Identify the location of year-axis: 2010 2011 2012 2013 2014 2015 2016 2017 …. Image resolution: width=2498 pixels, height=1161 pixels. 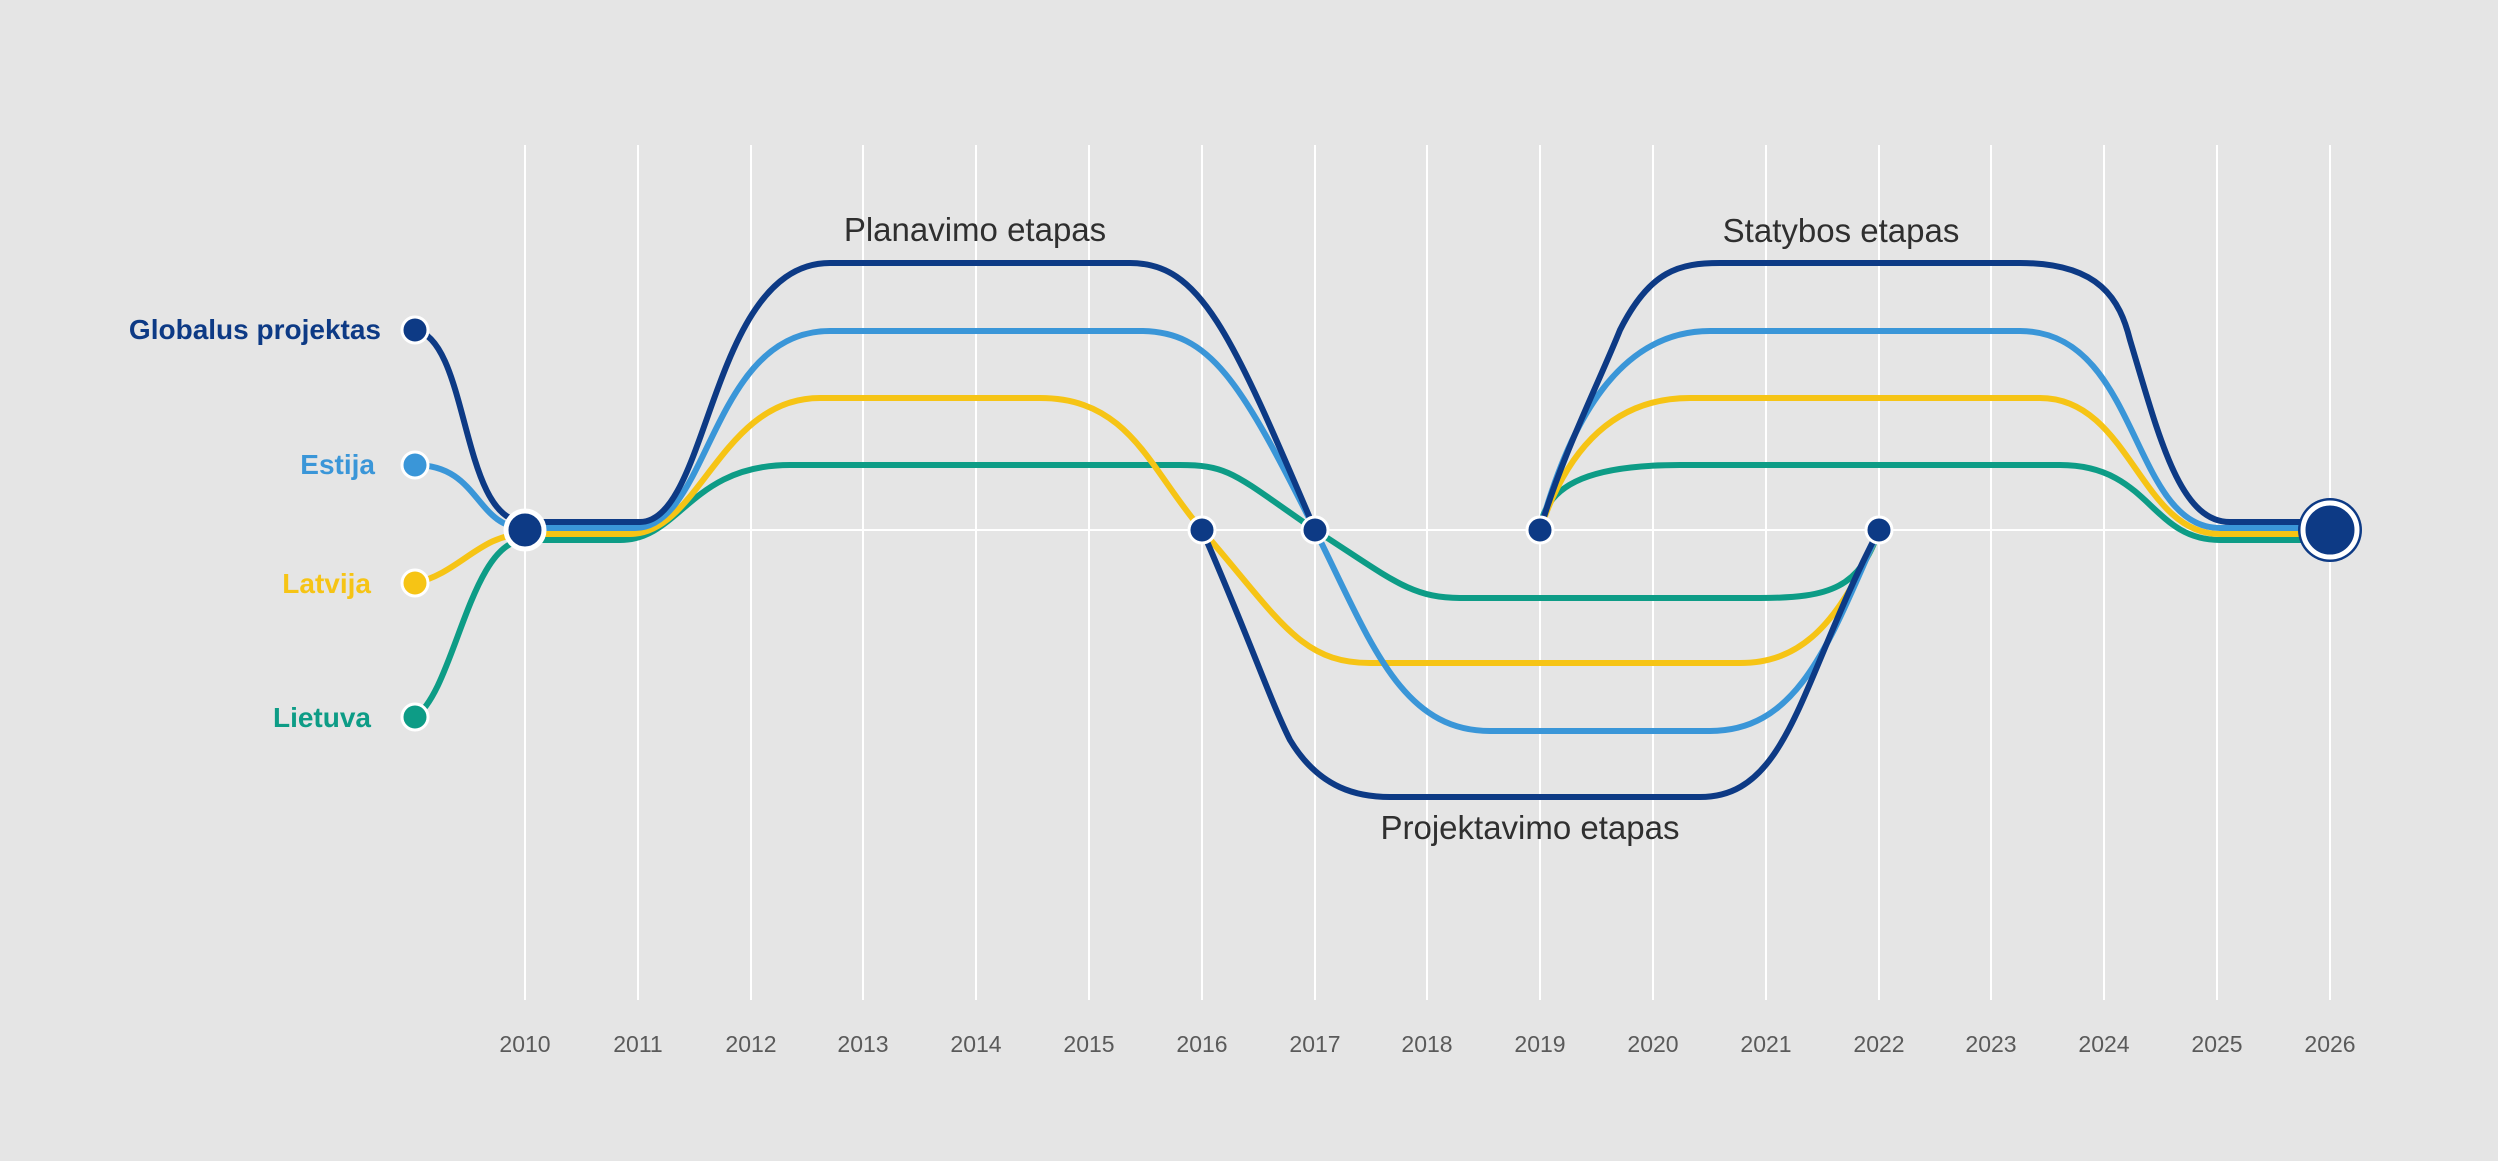
(1427, 1044).